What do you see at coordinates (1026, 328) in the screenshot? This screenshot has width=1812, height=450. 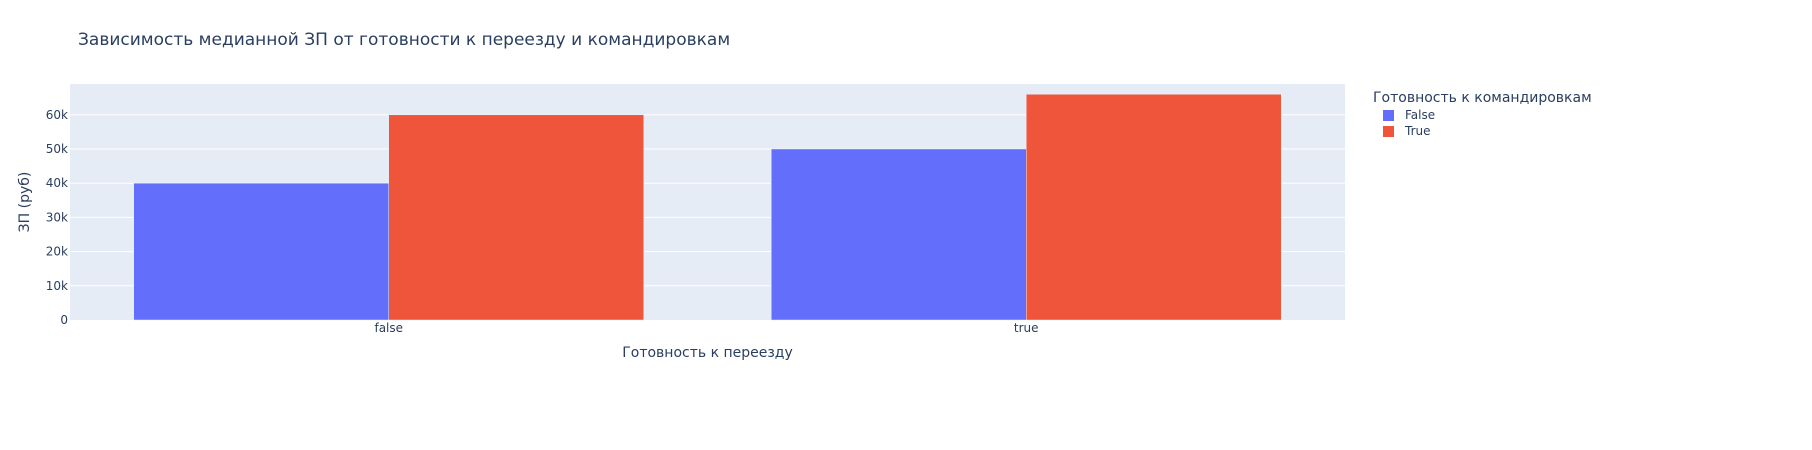 I see `x-tick-label: true` at bounding box center [1026, 328].